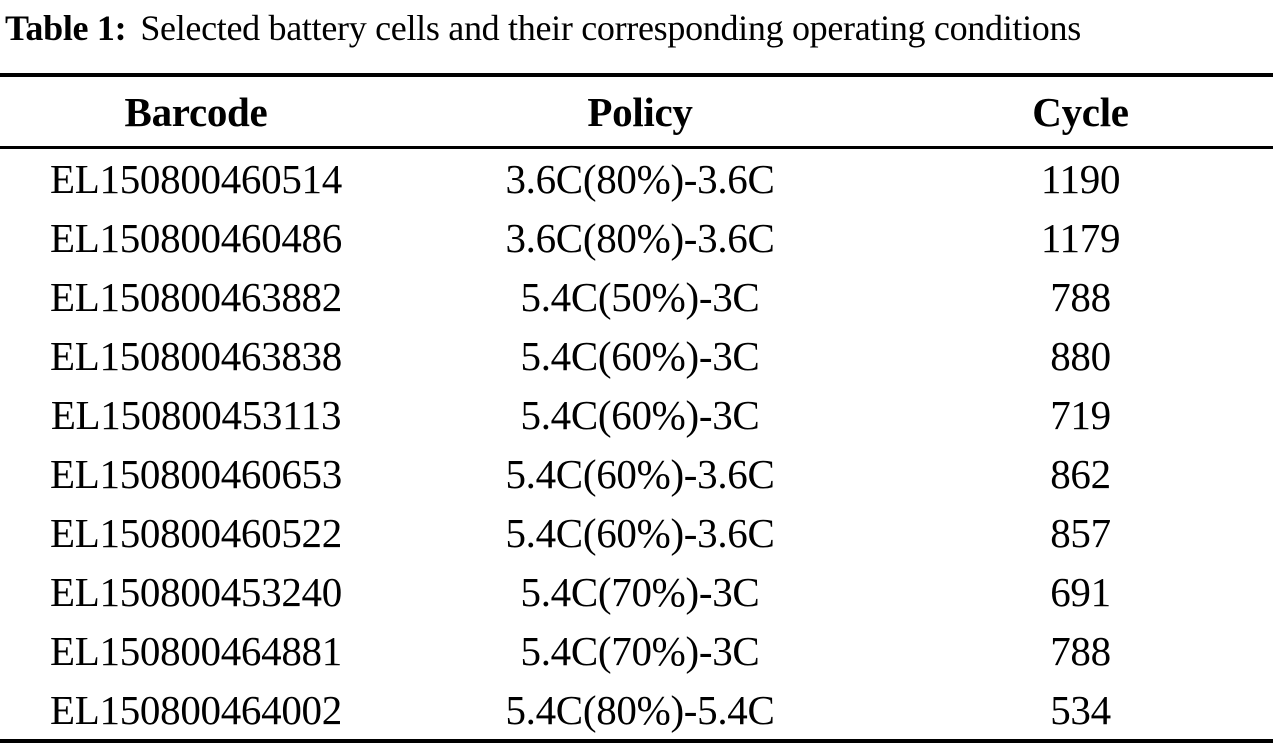  Describe the element at coordinates (66, 28) in the screenshot. I see `caption-label: Table 1:` at that location.